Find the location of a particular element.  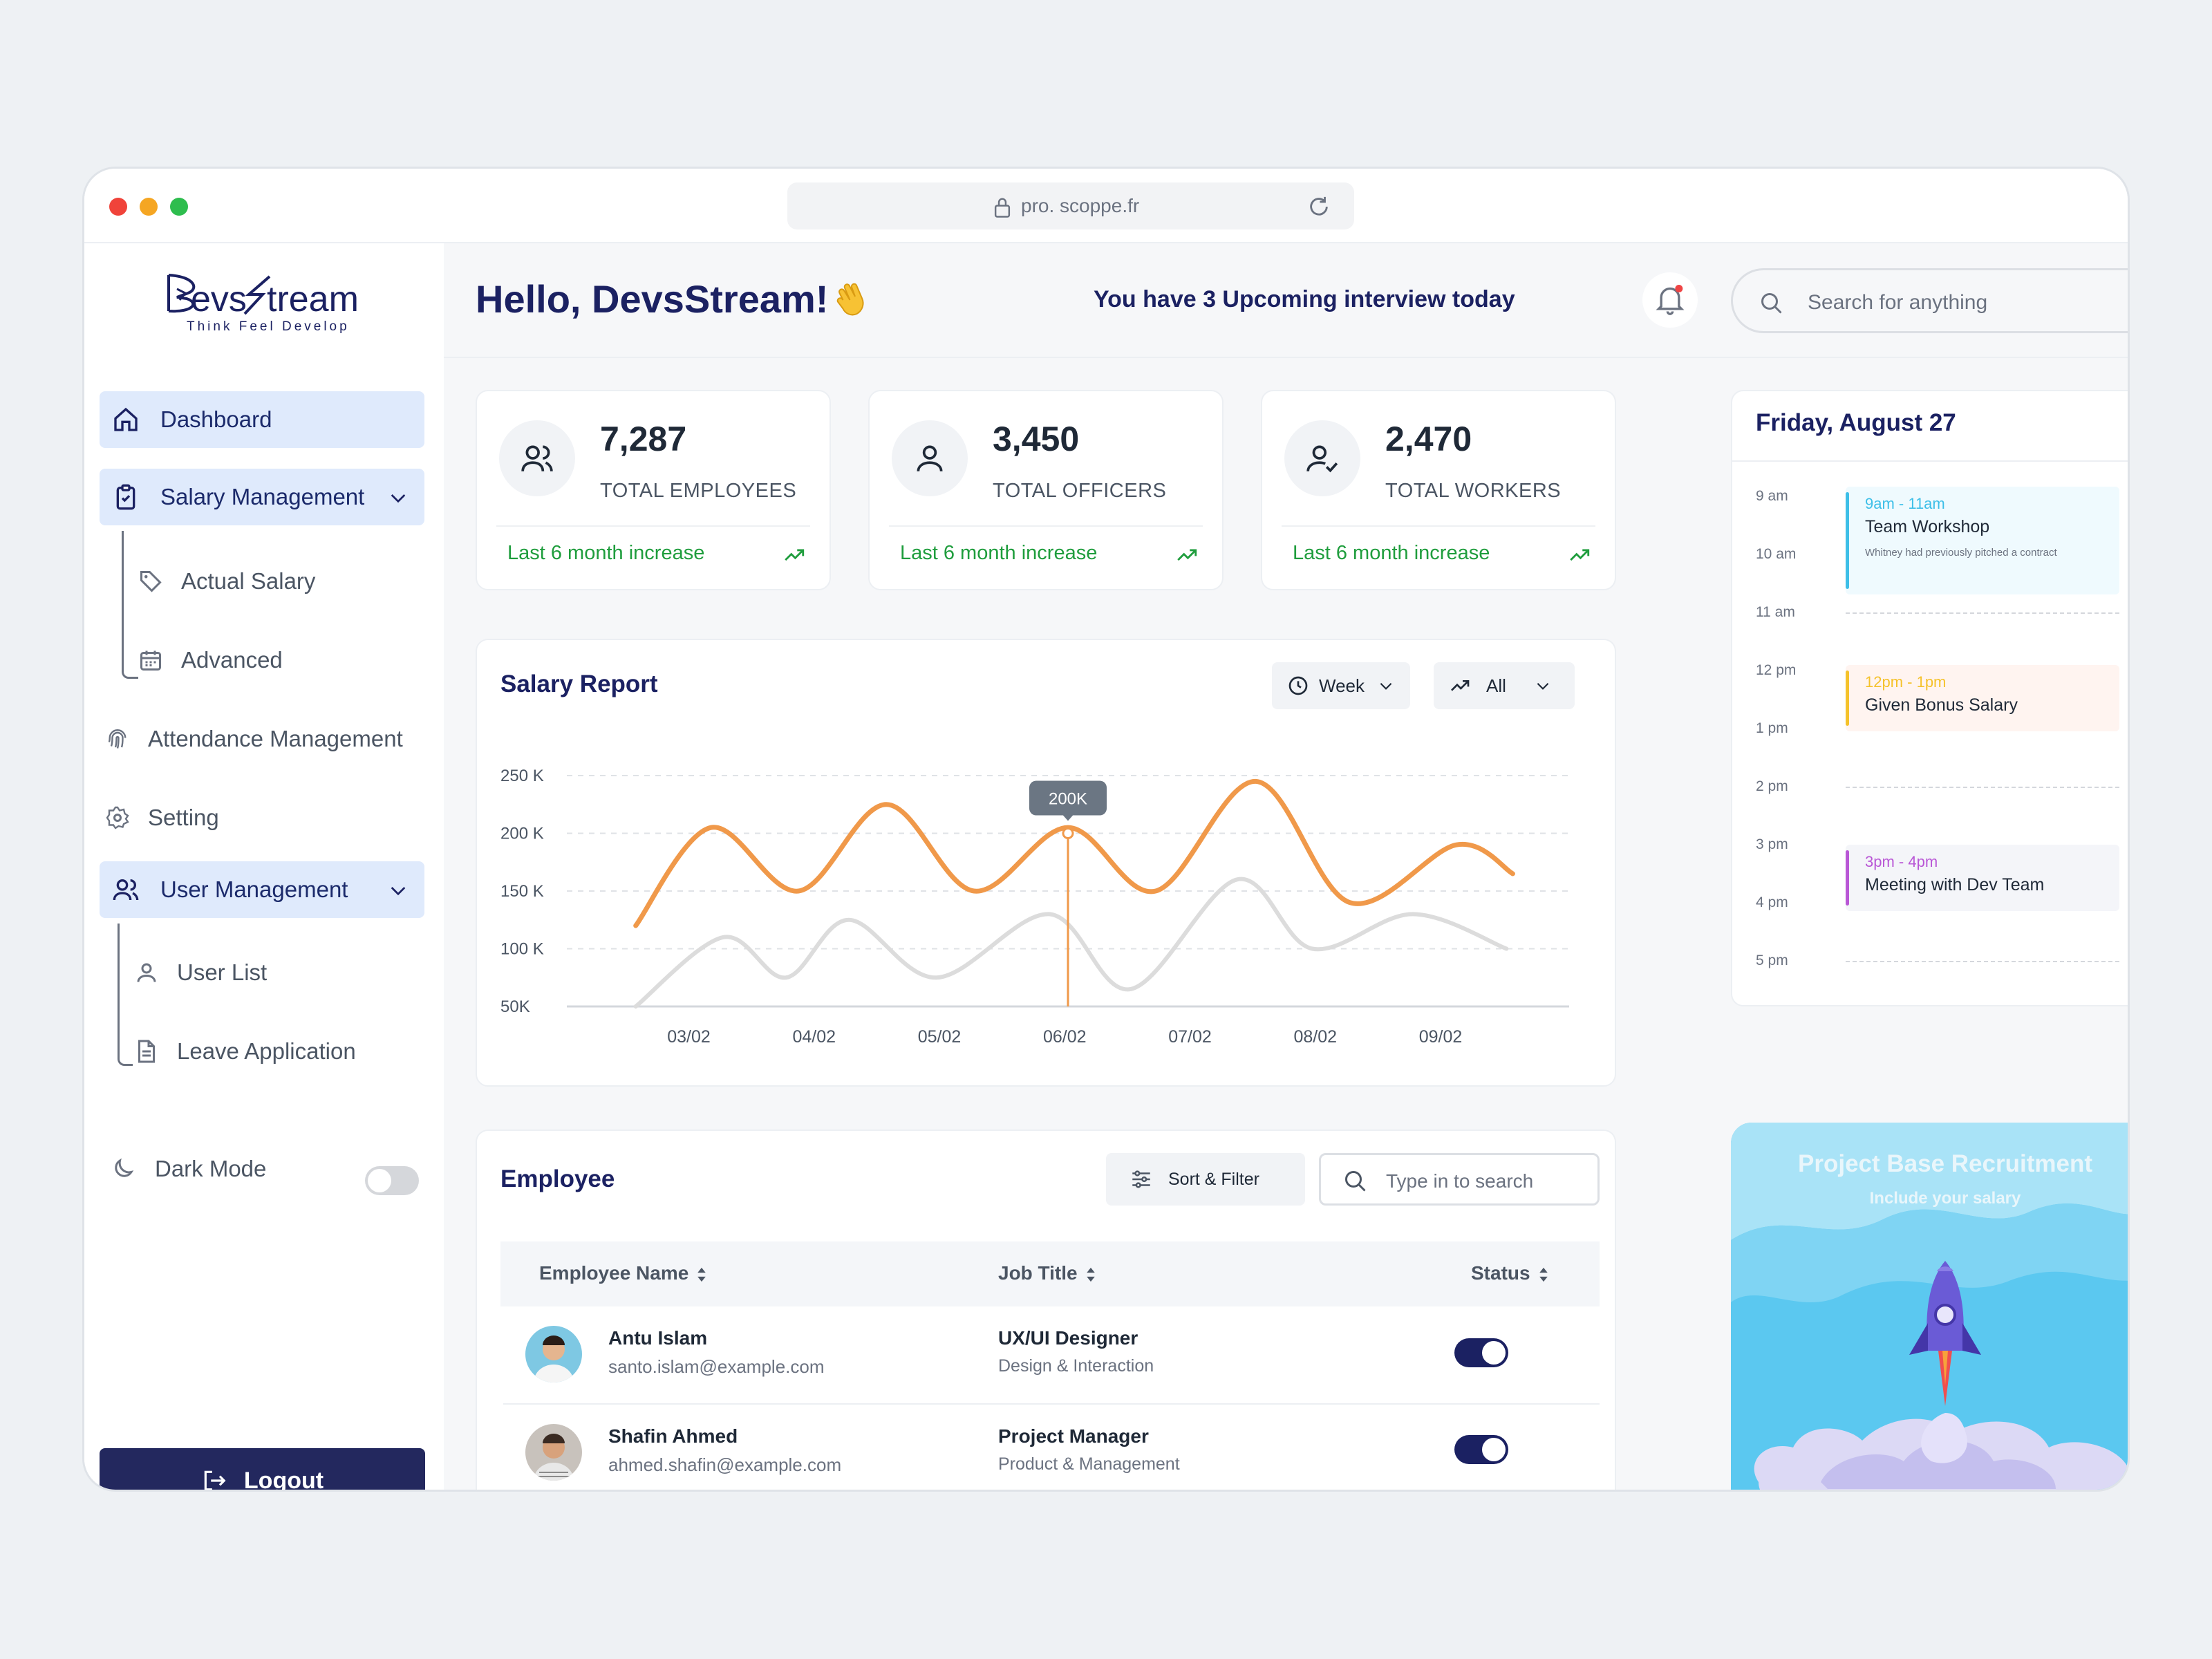

global-search-placeholder: Search for anything is located at coordinates (1898, 303).